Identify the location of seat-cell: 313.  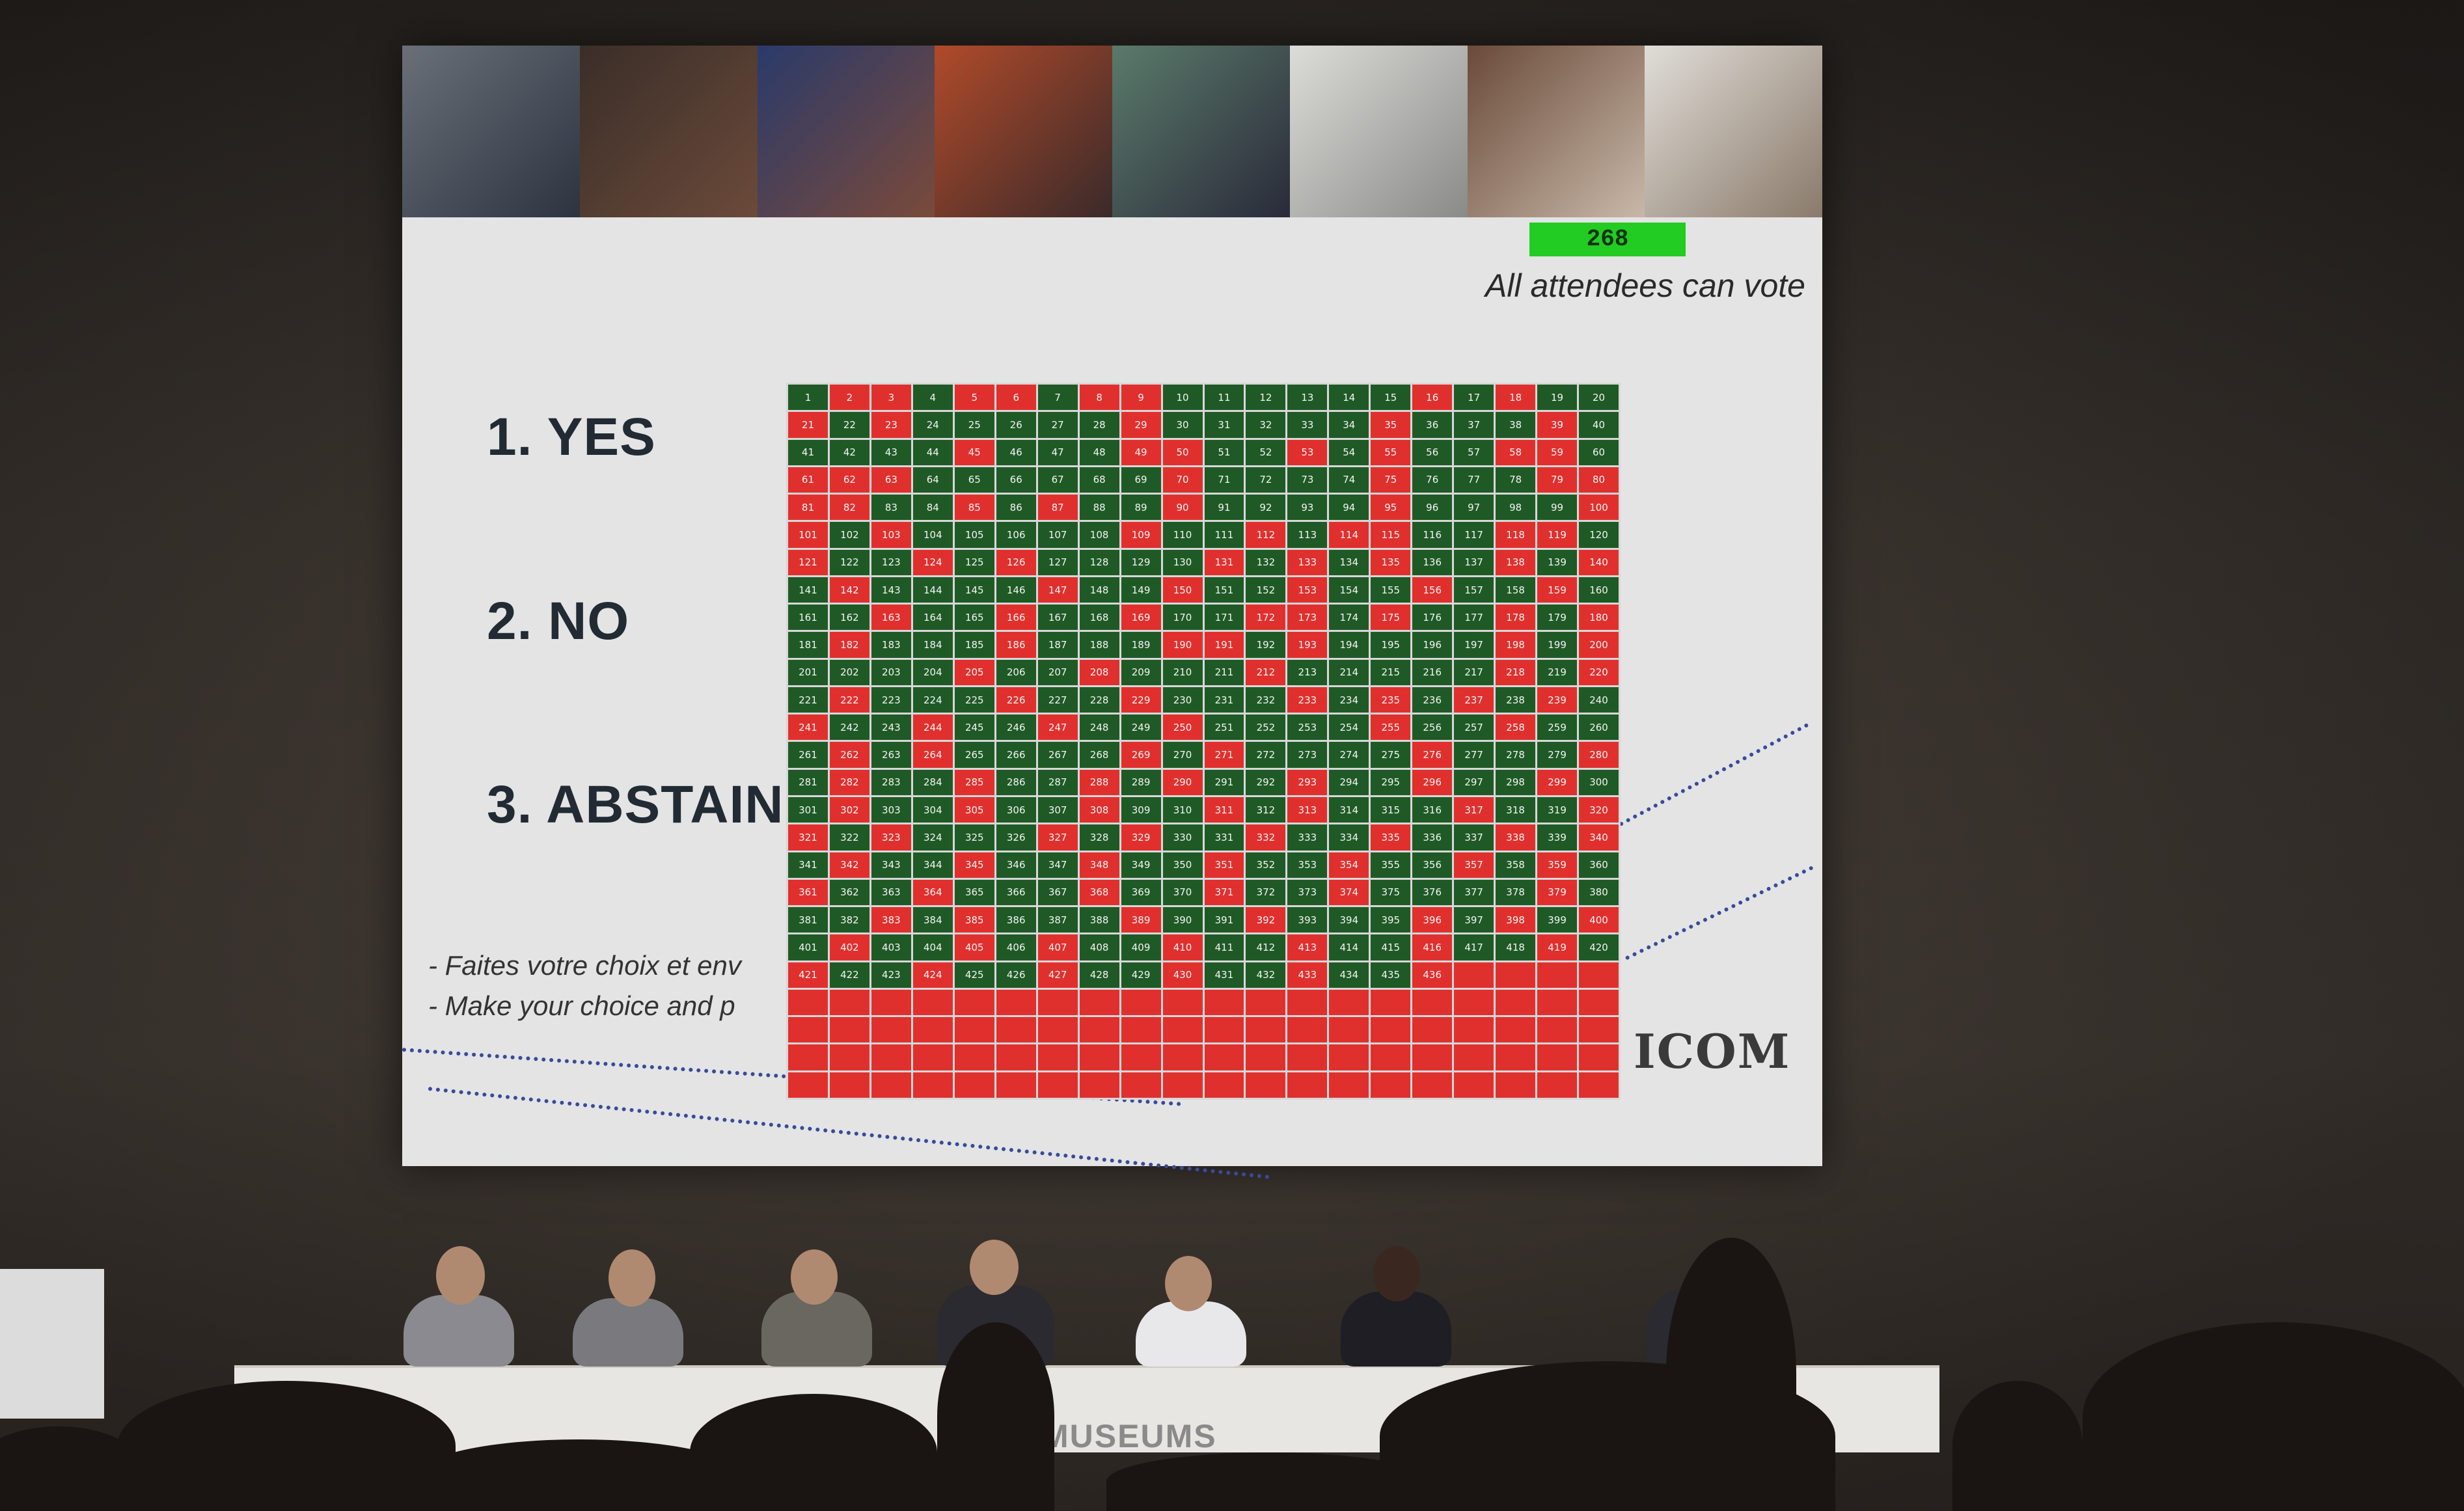
(1307, 810).